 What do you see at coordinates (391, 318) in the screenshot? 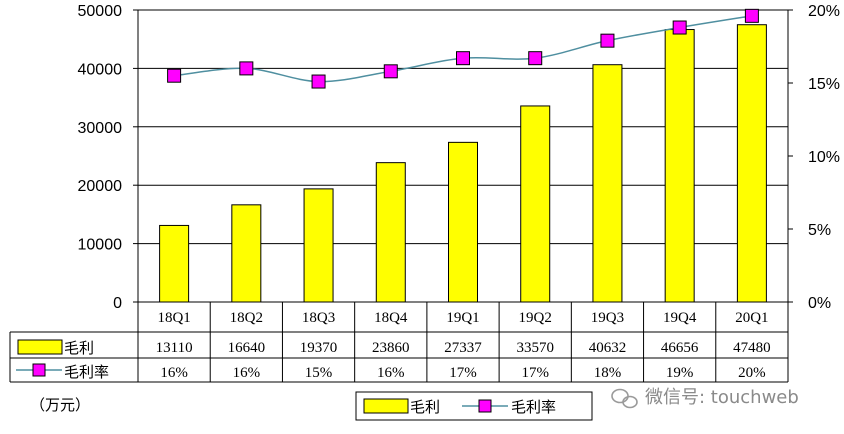
I see `x-tick-label: 18Q4` at bounding box center [391, 318].